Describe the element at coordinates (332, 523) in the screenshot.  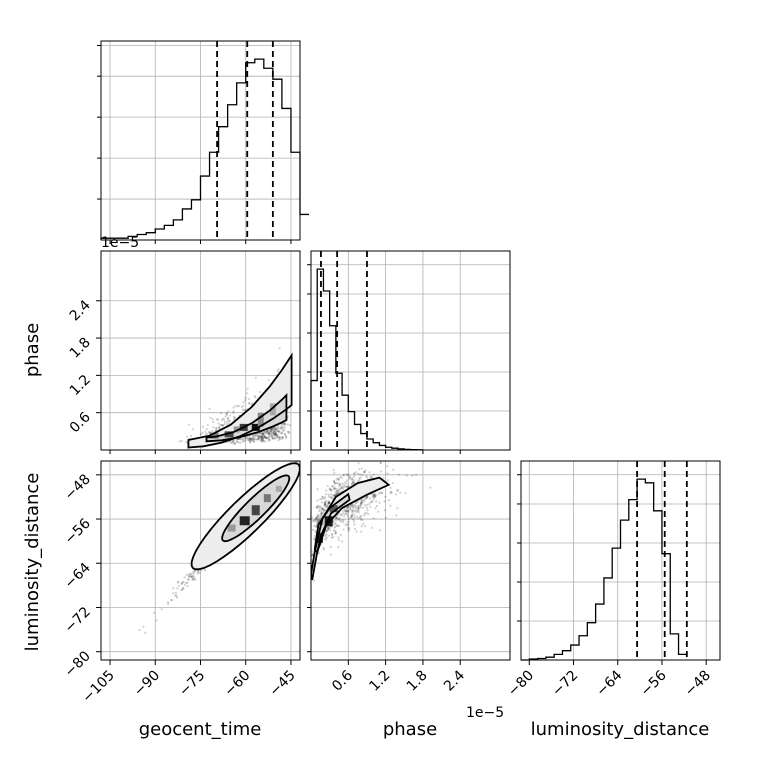
I see `contour-line` at that location.